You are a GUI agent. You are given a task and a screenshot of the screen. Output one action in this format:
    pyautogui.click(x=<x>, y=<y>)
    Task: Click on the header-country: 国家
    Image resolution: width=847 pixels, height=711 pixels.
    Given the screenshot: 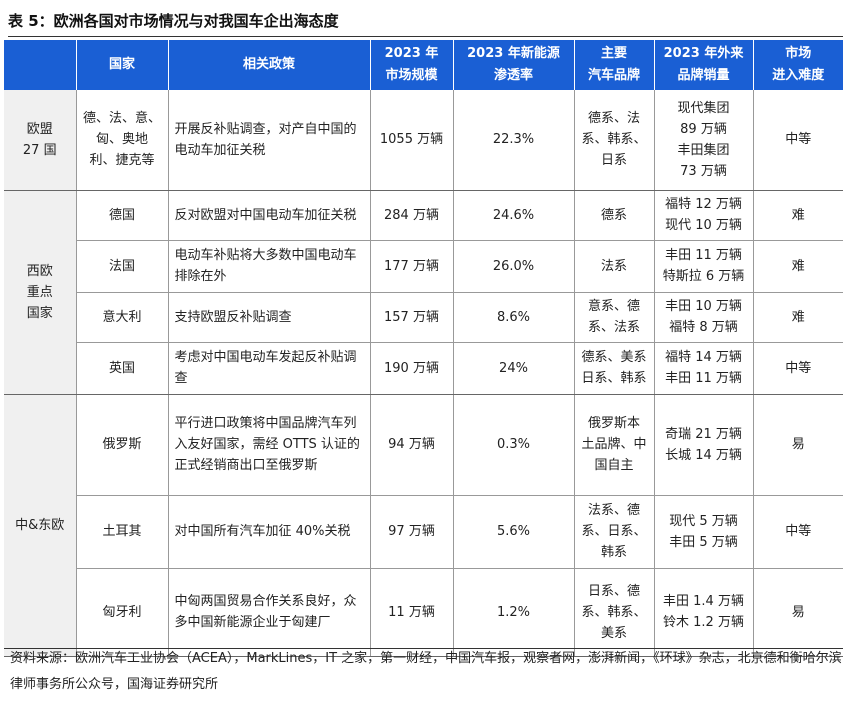 What is the action you would take?
    pyautogui.click(x=121, y=65)
    